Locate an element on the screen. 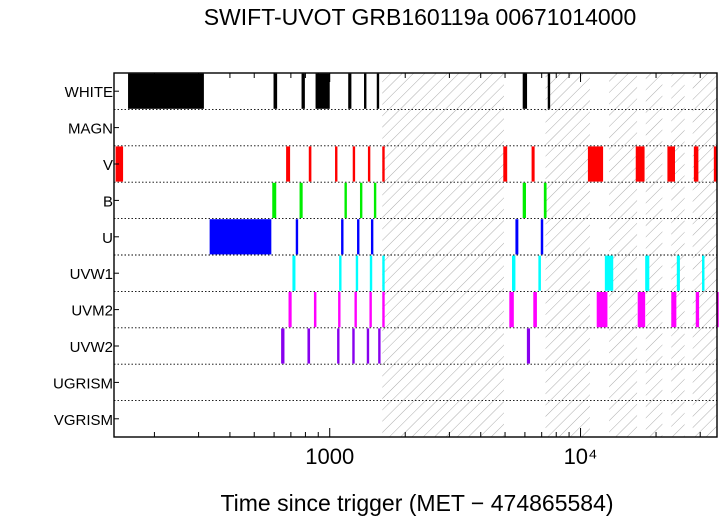 This screenshot has height=522, width=720. x-axis-label: Time since trigger (MET − 474865584) is located at coordinates (417, 503).